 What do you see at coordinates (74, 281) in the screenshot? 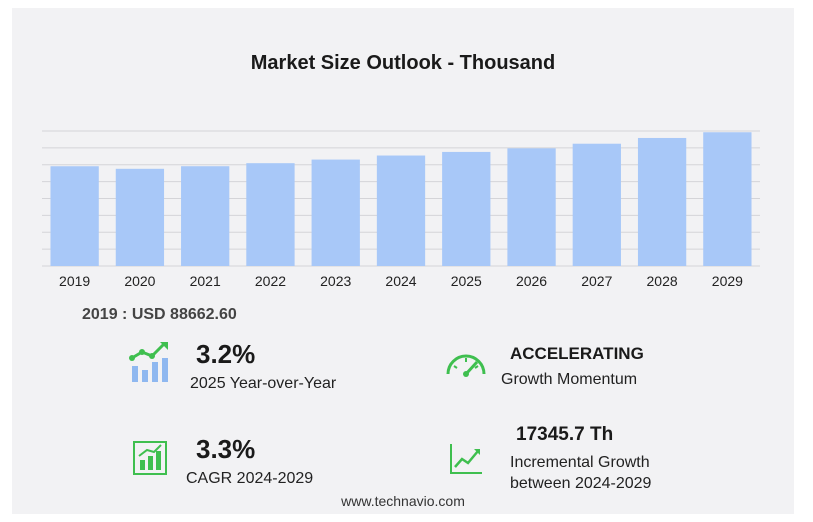
I see `tick-label-2019: 2019` at bounding box center [74, 281].